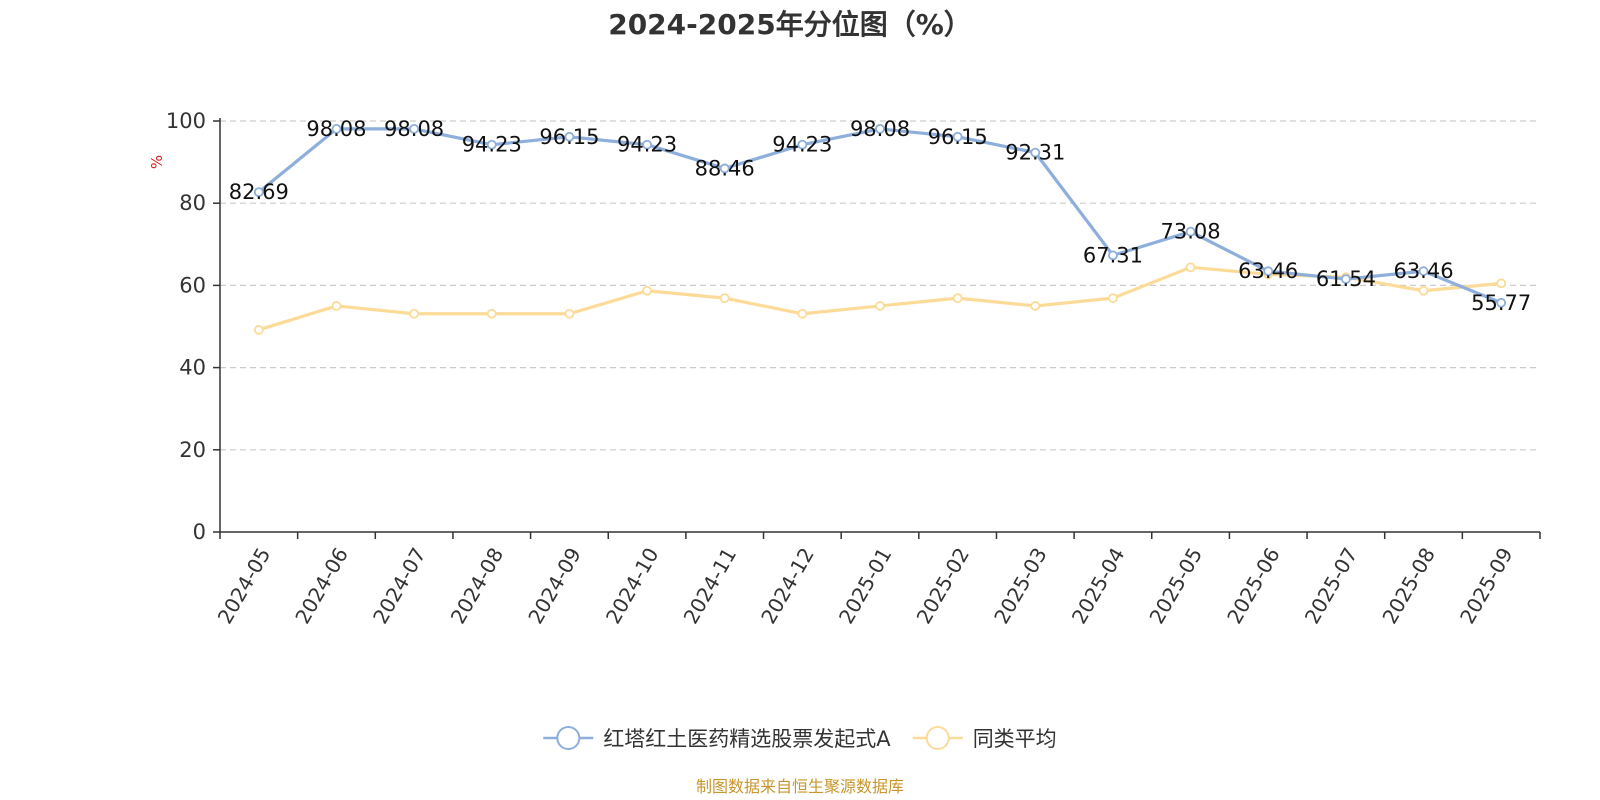  Describe the element at coordinates (790, 24) in the screenshot. I see `chart-title: 2024-2025年分位图（%）` at that location.